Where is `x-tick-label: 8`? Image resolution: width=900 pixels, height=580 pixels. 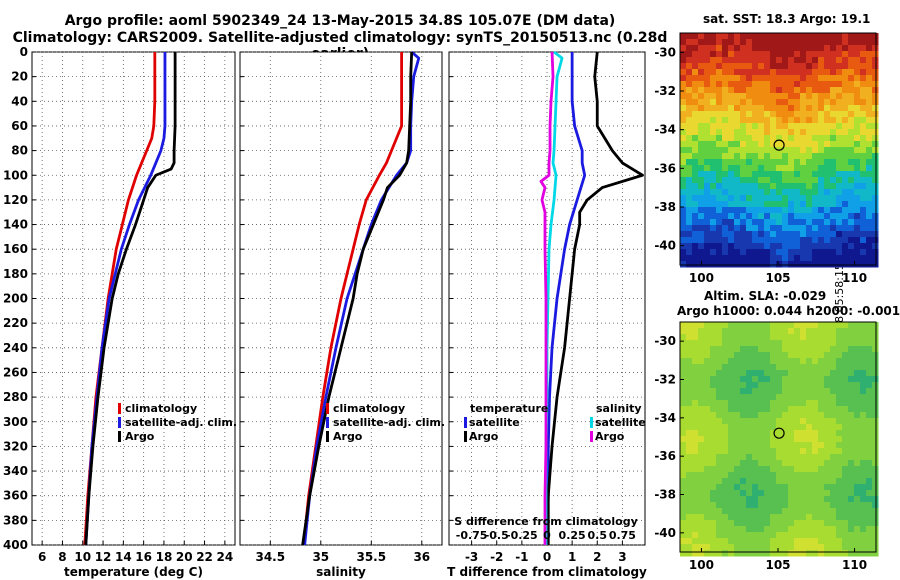
x-tick-label: 8 is located at coordinates (62, 557).